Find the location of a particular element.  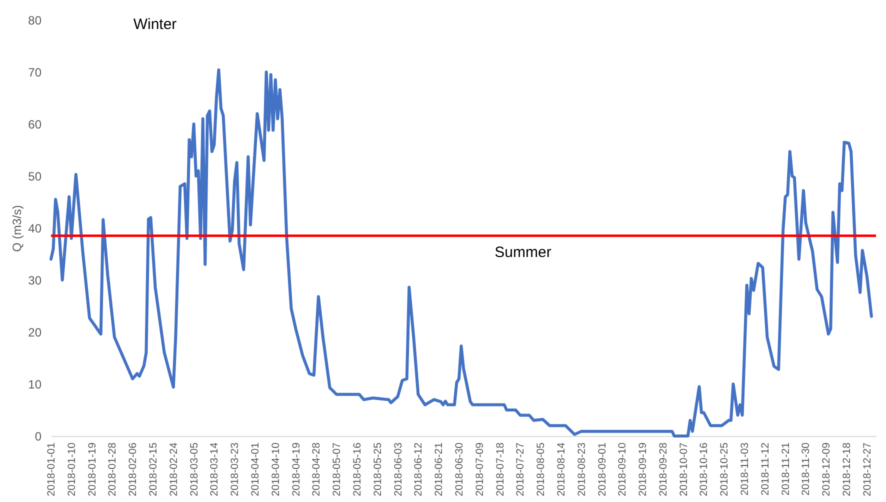

x-tick-label: 2018-04-01 is located at coordinates (255, 469).